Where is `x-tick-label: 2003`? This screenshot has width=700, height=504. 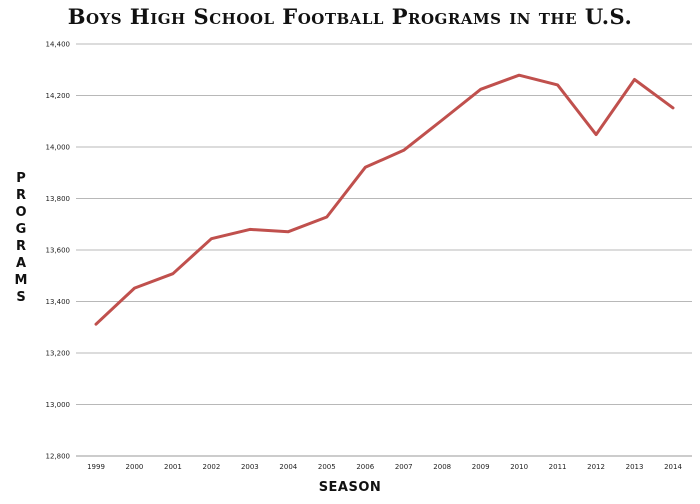
x-tick-label: 2003 is located at coordinates (250, 467).